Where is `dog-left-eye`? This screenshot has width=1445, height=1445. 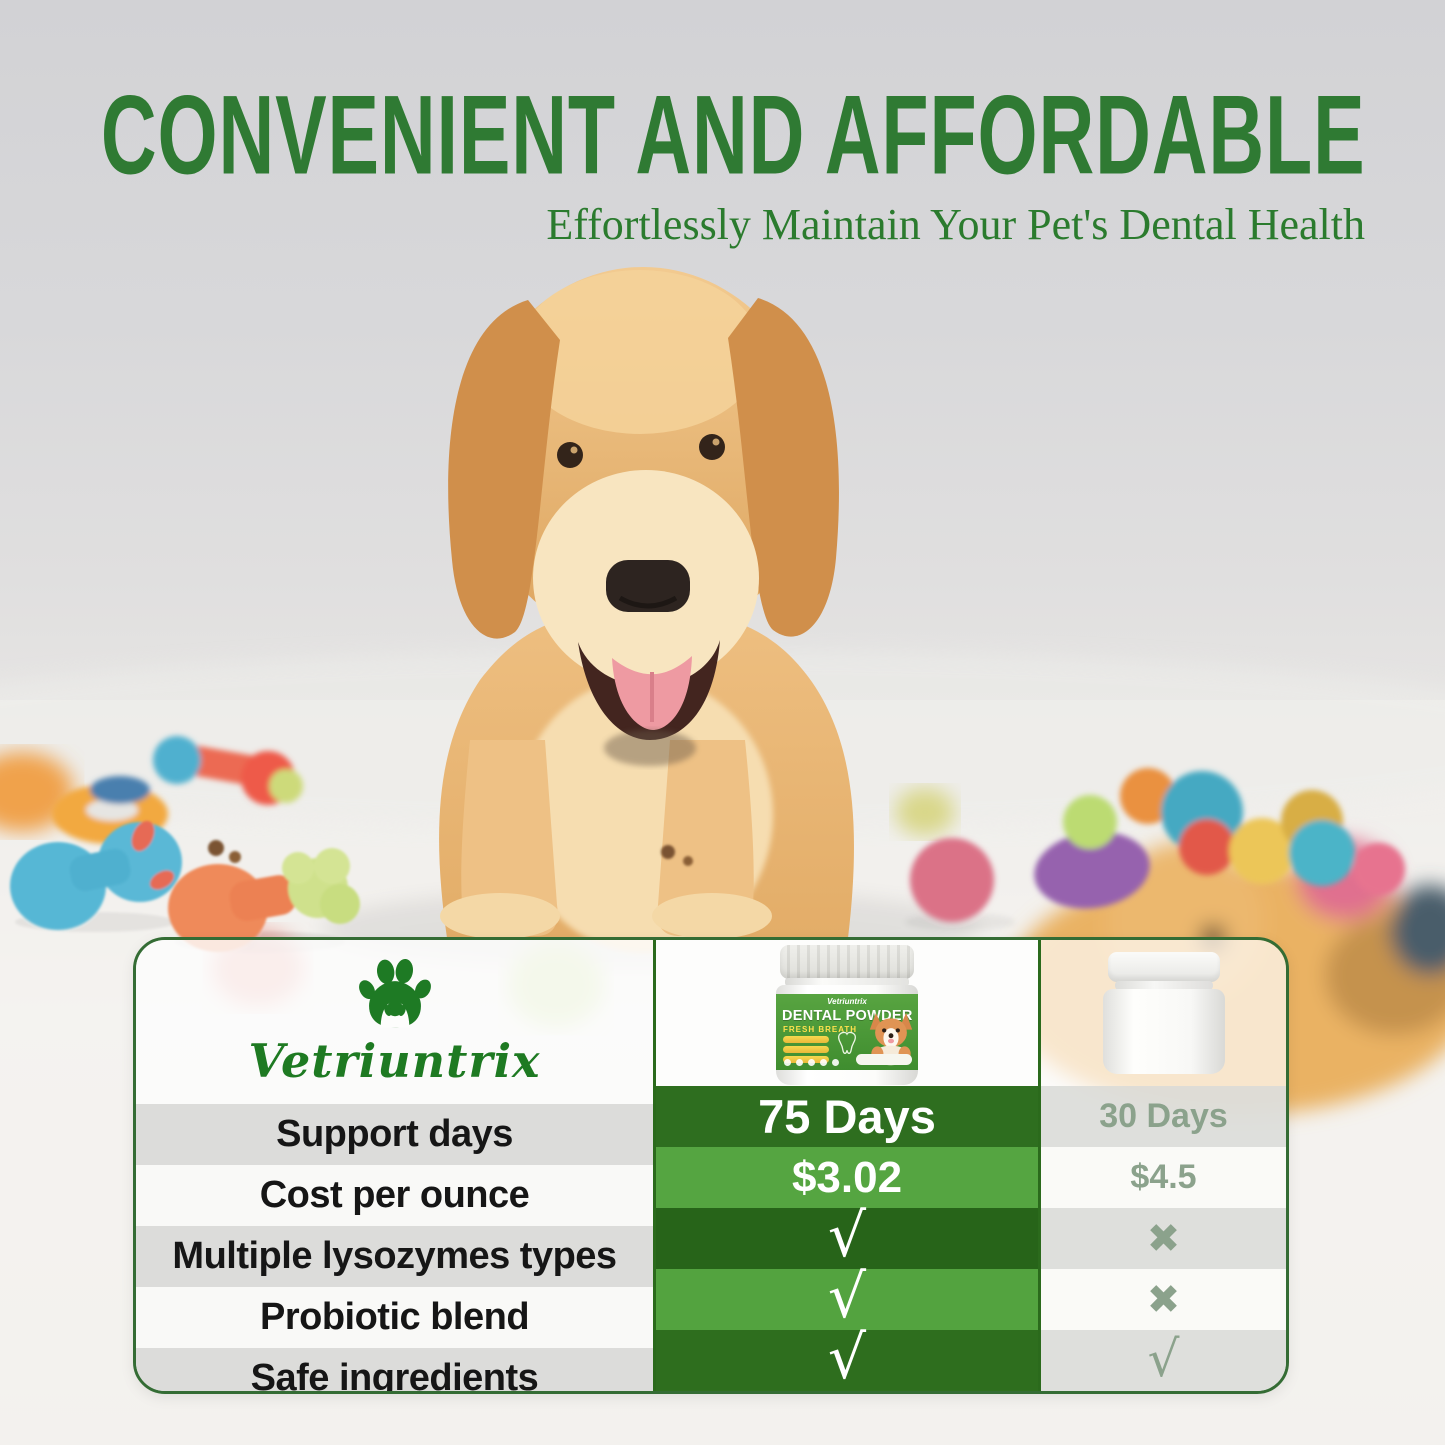 dog-left-eye is located at coordinates (570, 455).